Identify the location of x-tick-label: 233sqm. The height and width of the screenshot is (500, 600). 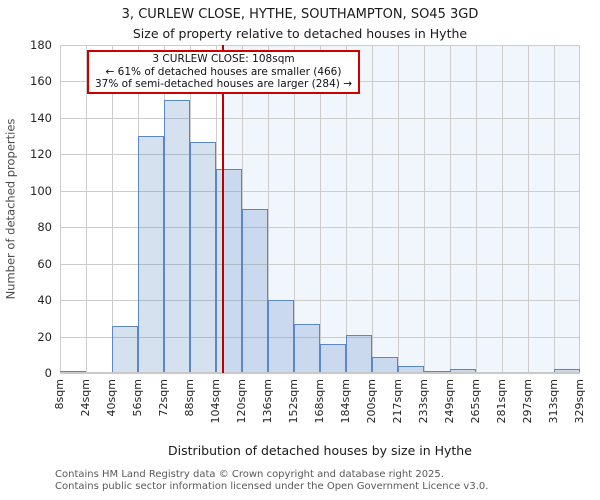
(423, 401).